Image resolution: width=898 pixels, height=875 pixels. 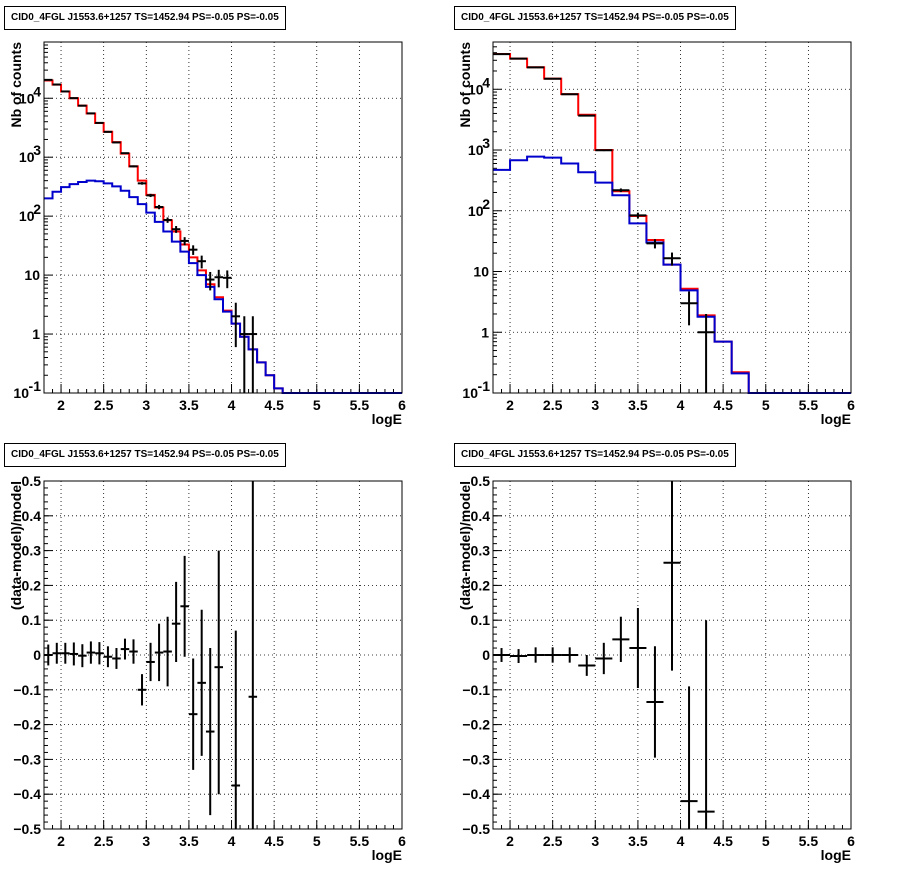 What do you see at coordinates (481, 516) in the screenshot?
I see `tick-label-y: 0.4` at bounding box center [481, 516].